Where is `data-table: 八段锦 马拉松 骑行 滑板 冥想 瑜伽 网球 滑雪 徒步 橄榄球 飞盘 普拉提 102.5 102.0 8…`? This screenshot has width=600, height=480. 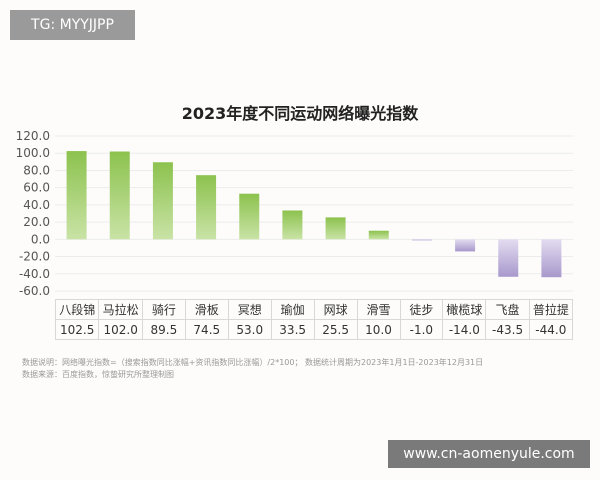
data-table: 八段锦 马拉松 骑行 滑板 冥想 瑜伽 网球 滑雪 徒步 橄榄球 飞盘 普拉提 102.5 102.0 8… is located at coordinates (314, 319).